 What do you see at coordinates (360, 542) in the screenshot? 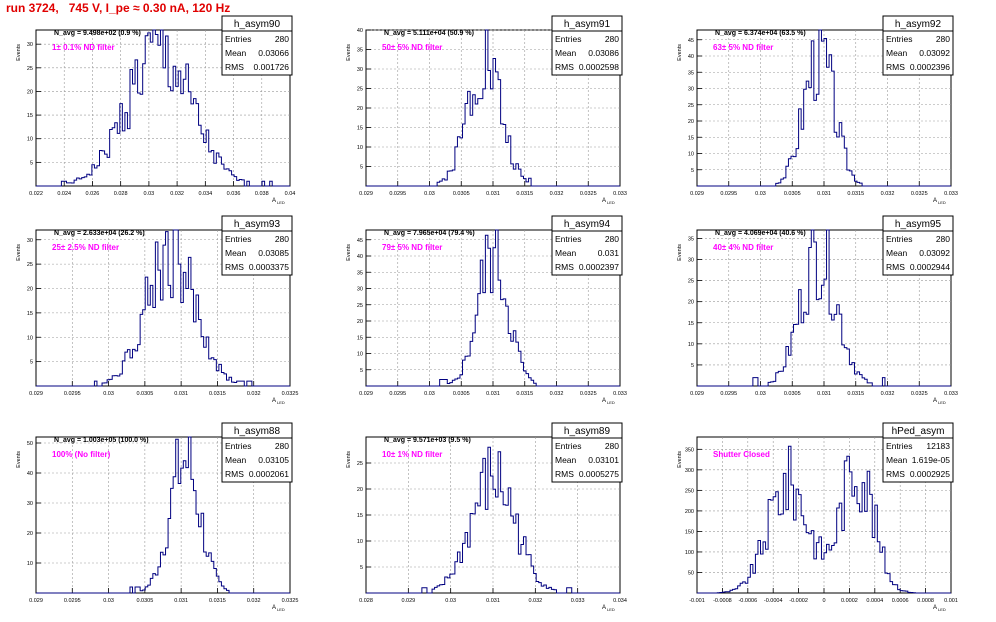
I see `y-tick-label: 10` at bounding box center [360, 542].